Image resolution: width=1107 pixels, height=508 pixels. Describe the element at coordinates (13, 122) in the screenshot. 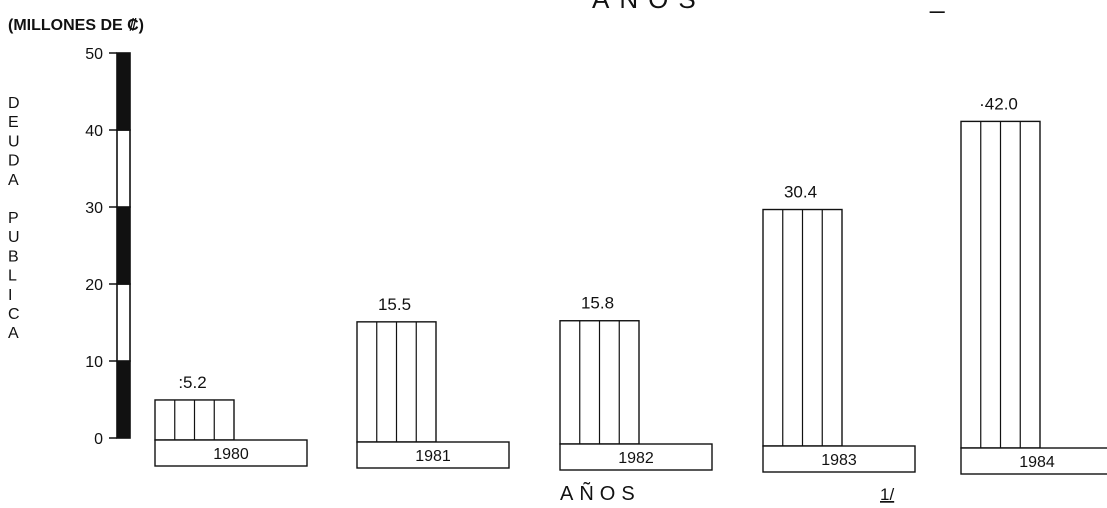

I see `y-axis-title-letter: E` at that location.